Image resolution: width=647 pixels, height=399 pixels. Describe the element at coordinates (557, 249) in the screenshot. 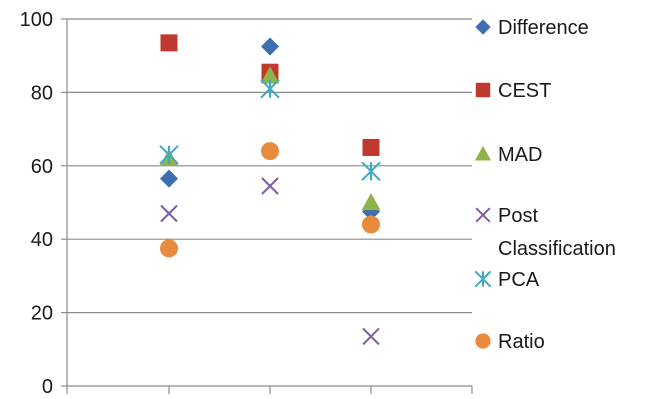

I see `legend-label: Classification` at that location.